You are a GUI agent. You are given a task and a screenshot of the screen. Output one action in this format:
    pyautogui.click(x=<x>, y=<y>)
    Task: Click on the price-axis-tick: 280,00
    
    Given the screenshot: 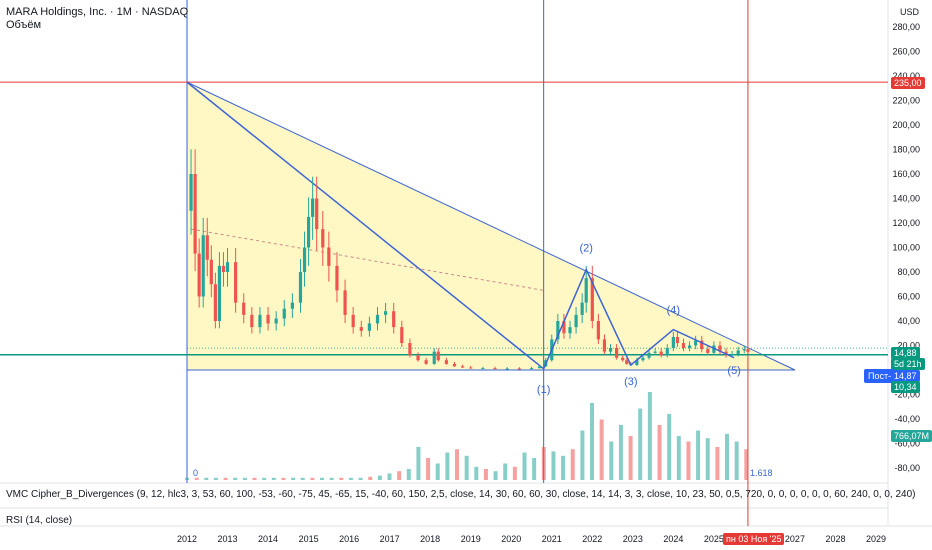 What is the action you would take?
    pyautogui.click(x=906, y=27)
    